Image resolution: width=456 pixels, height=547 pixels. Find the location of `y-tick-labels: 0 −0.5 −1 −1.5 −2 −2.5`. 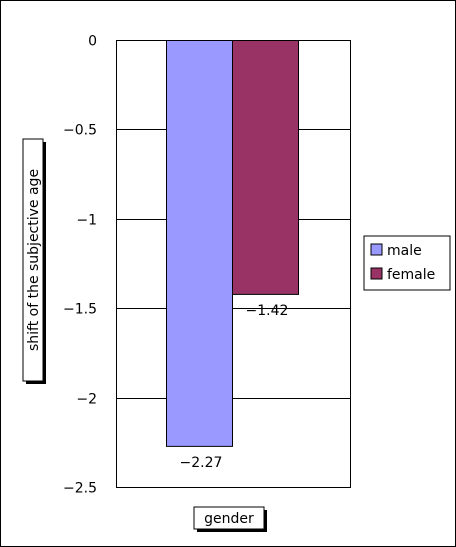

y-tick-labels: 0 −0.5 −1 −1.5 −2 −2.5 is located at coordinates (80, 265).